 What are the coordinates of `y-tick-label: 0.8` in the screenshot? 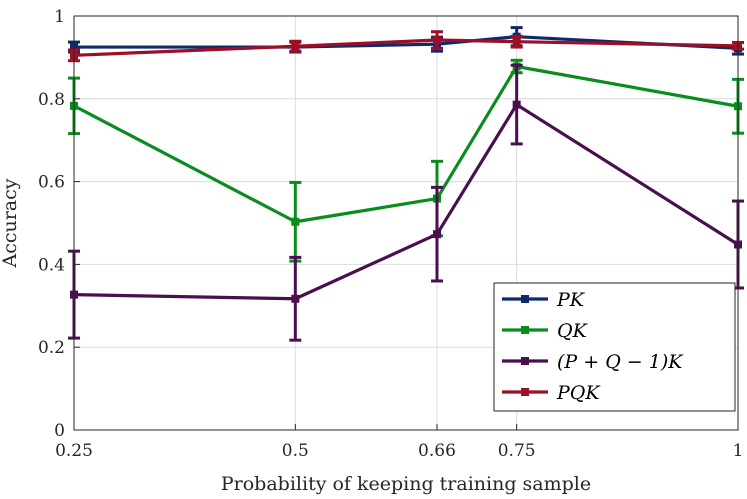 It's located at (51, 100).